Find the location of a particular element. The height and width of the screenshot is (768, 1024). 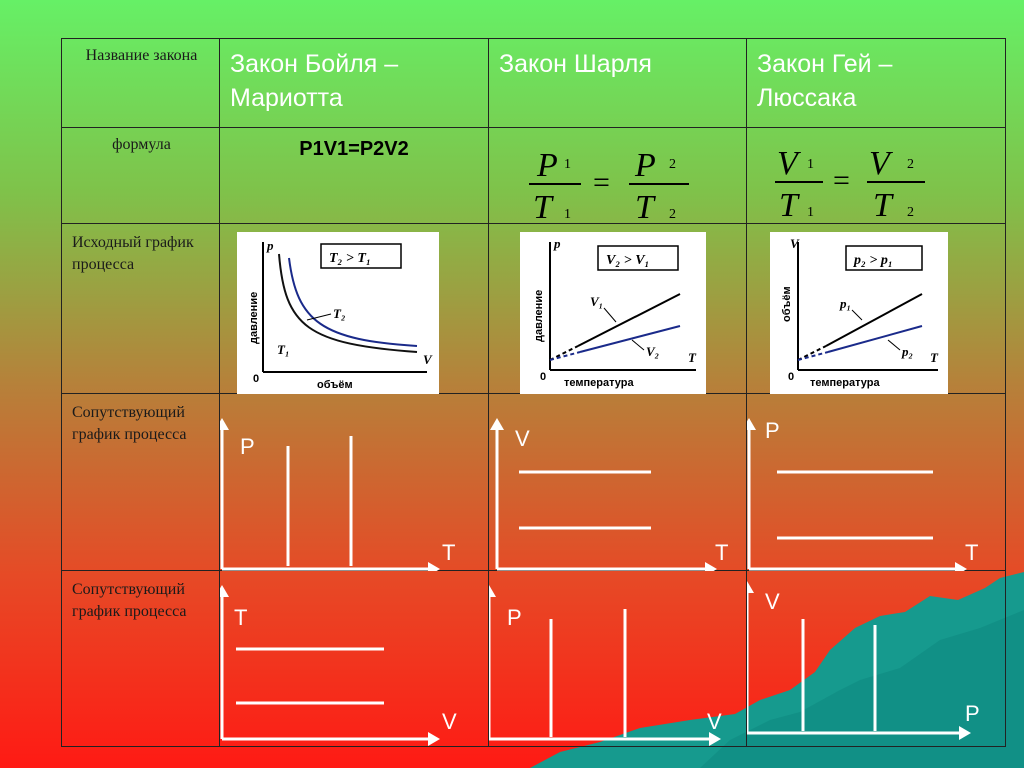

svg-text: p₂ is located at coordinates (907, 351).